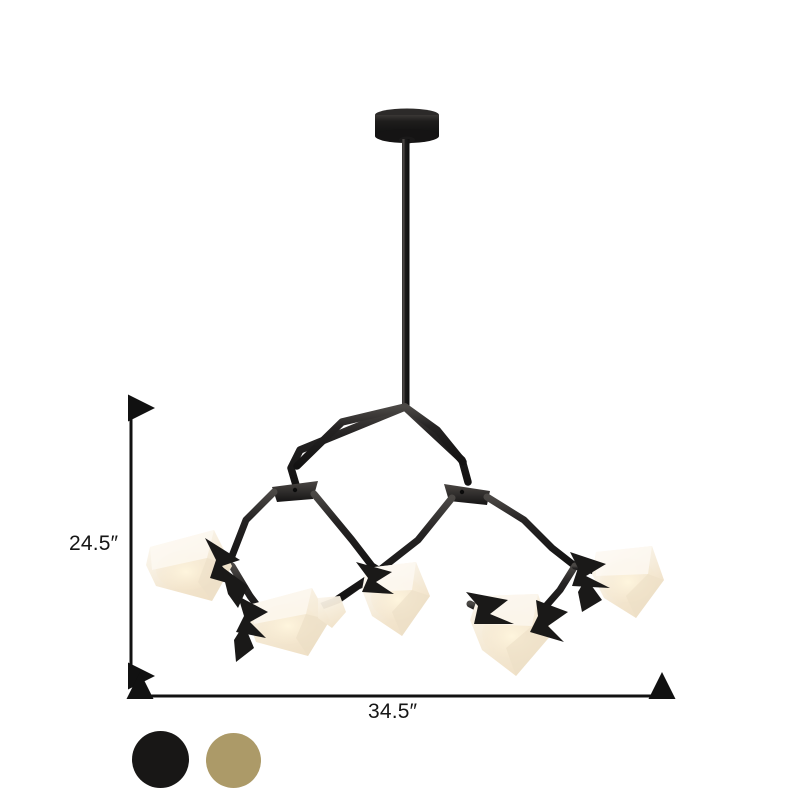 Image resolution: width=800 pixels, height=800 pixels. What do you see at coordinates (94, 543) in the screenshot?
I see `height-dimension-label: 24.5″` at bounding box center [94, 543].